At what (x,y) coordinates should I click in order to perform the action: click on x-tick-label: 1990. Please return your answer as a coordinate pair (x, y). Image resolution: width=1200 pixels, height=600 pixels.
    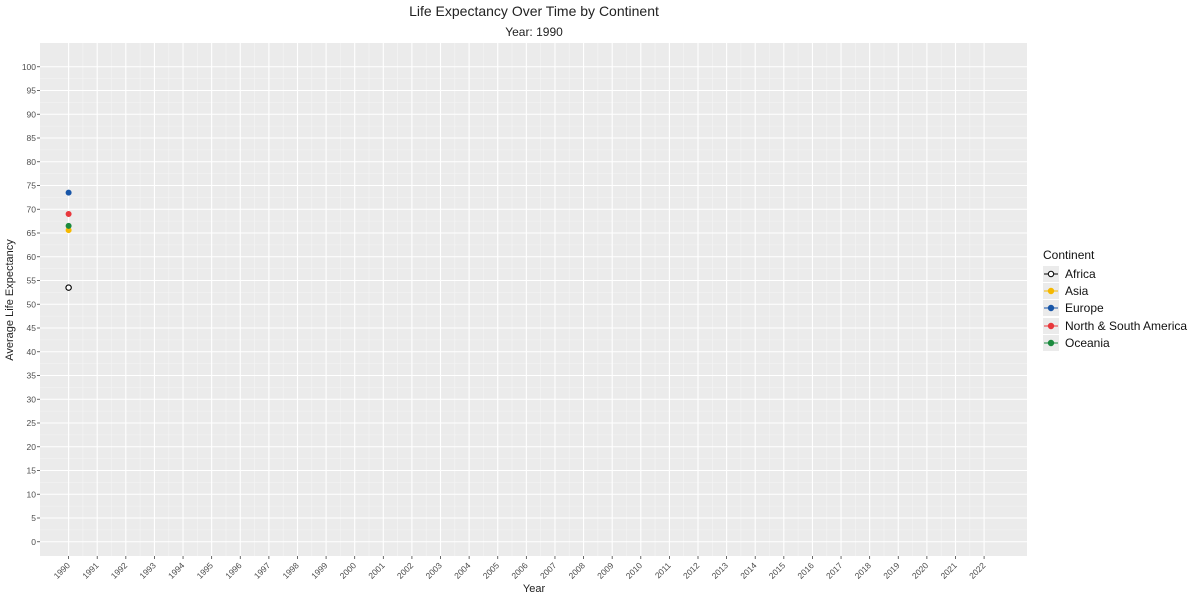
    Looking at the image, I should click on (62, 570).